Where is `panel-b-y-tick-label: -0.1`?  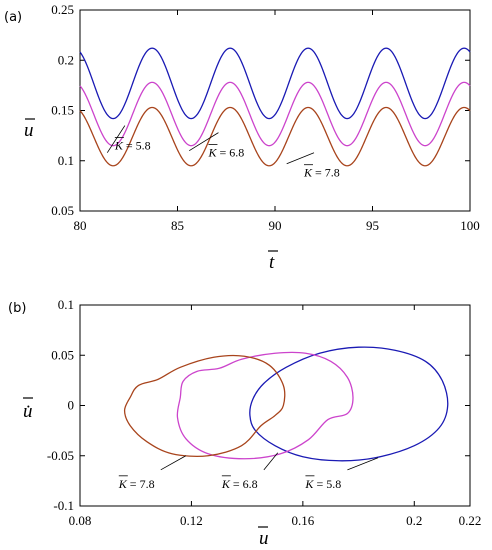
panel-b-y-tick-label: -0.1 is located at coordinates (63, 505).